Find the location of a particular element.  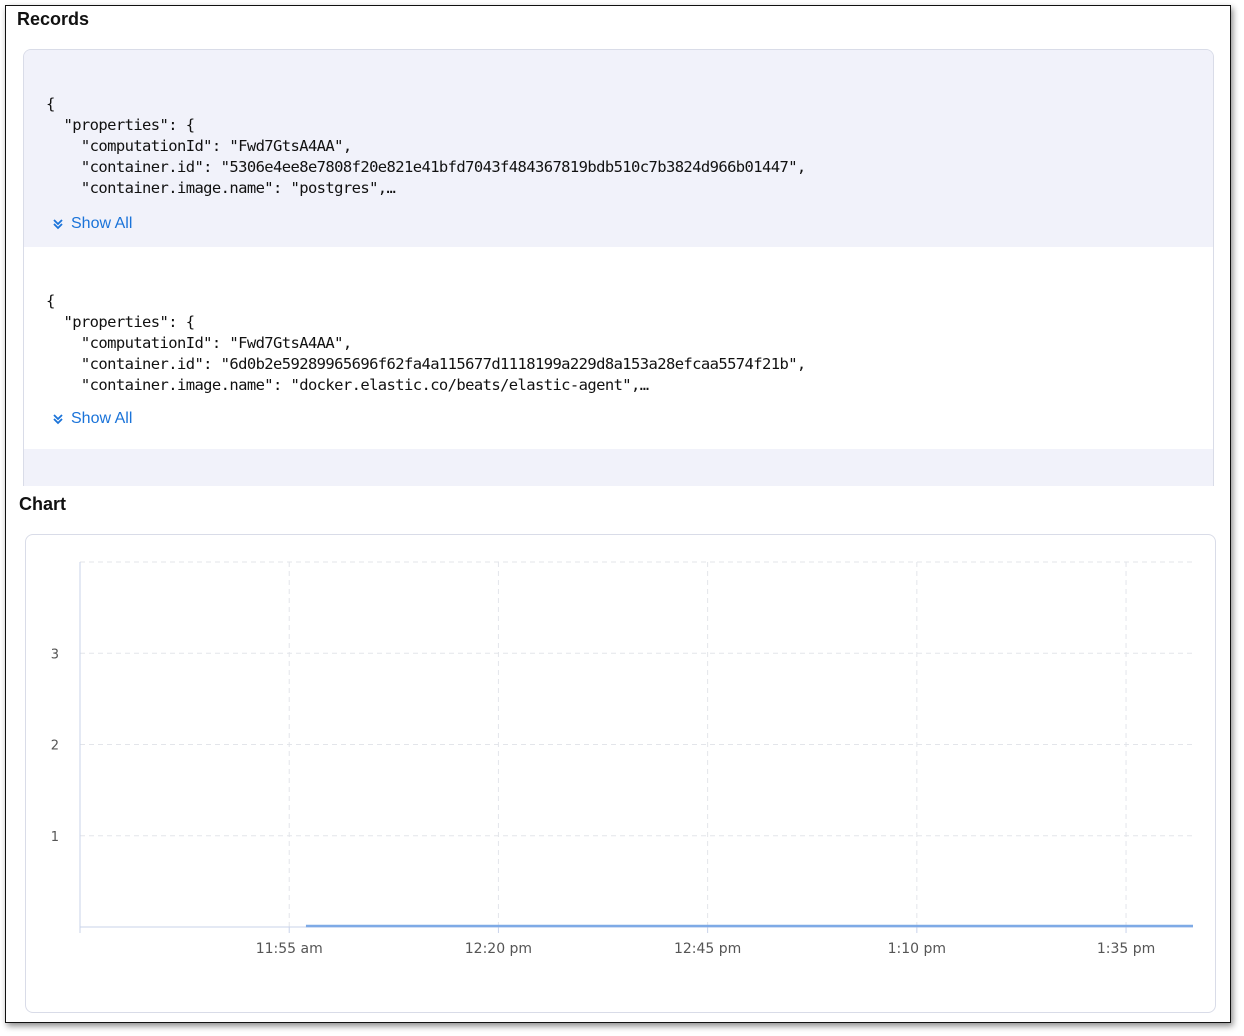

y-tick-label: 2 is located at coordinates (55, 746).